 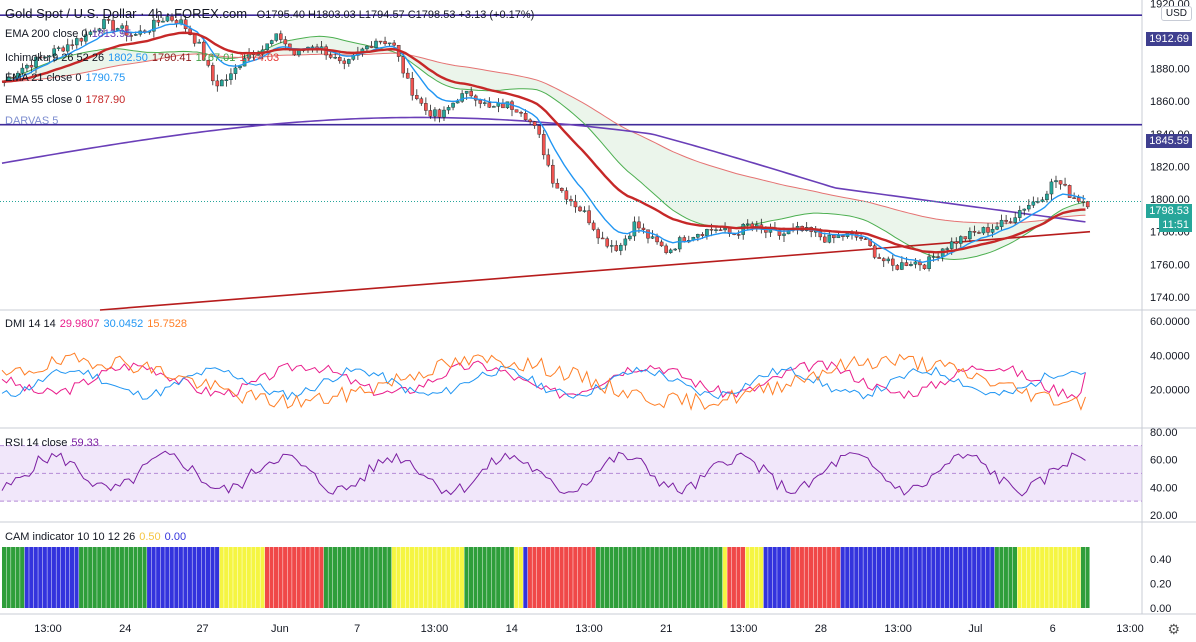 I want to click on legend-rsi: RSI 14 close 59.33, so click(x=54, y=443).